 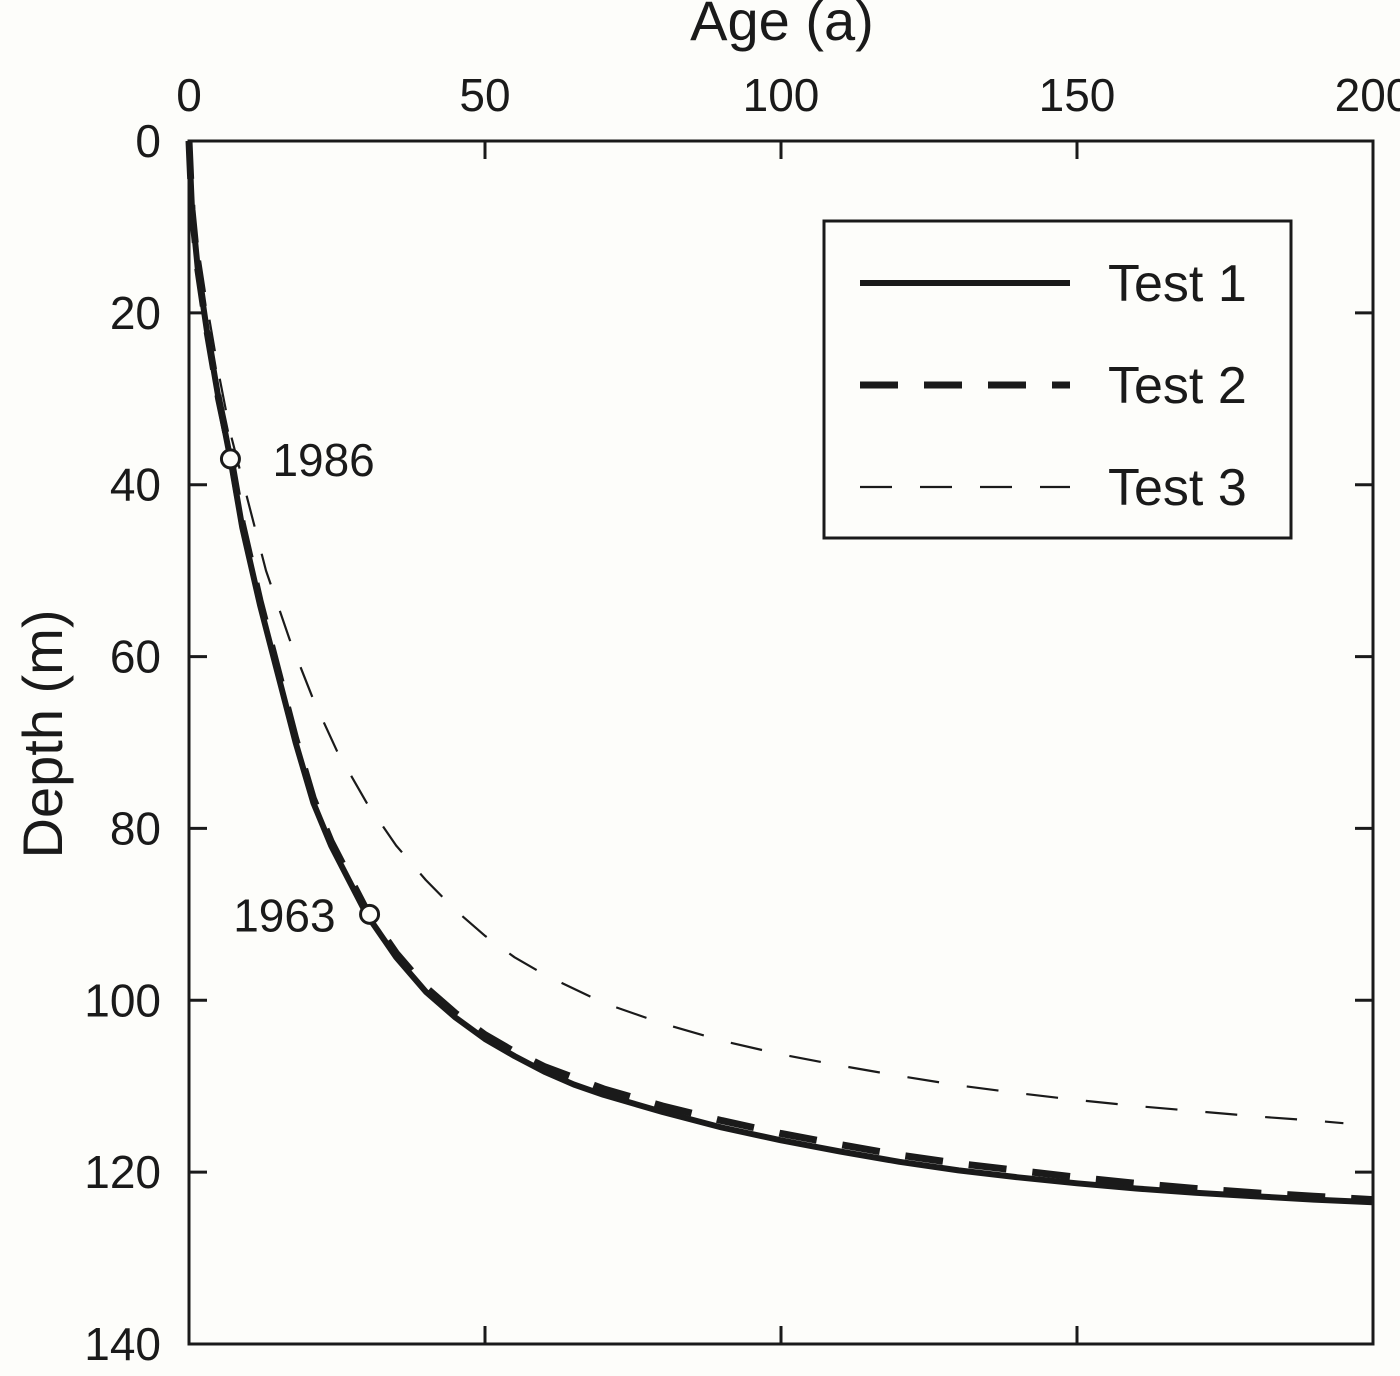 What do you see at coordinates (148, 141) in the screenshot?
I see `y-tick-label: 0` at bounding box center [148, 141].